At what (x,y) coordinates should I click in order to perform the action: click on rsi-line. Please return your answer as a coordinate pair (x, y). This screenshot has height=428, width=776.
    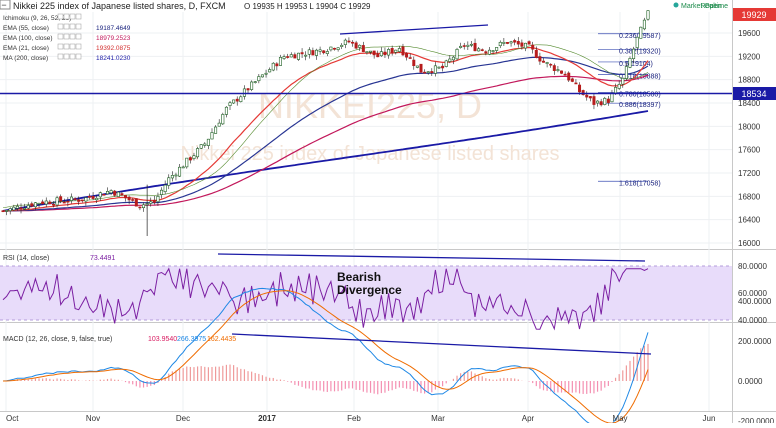
    Looking at the image, I should click on (325, 299).